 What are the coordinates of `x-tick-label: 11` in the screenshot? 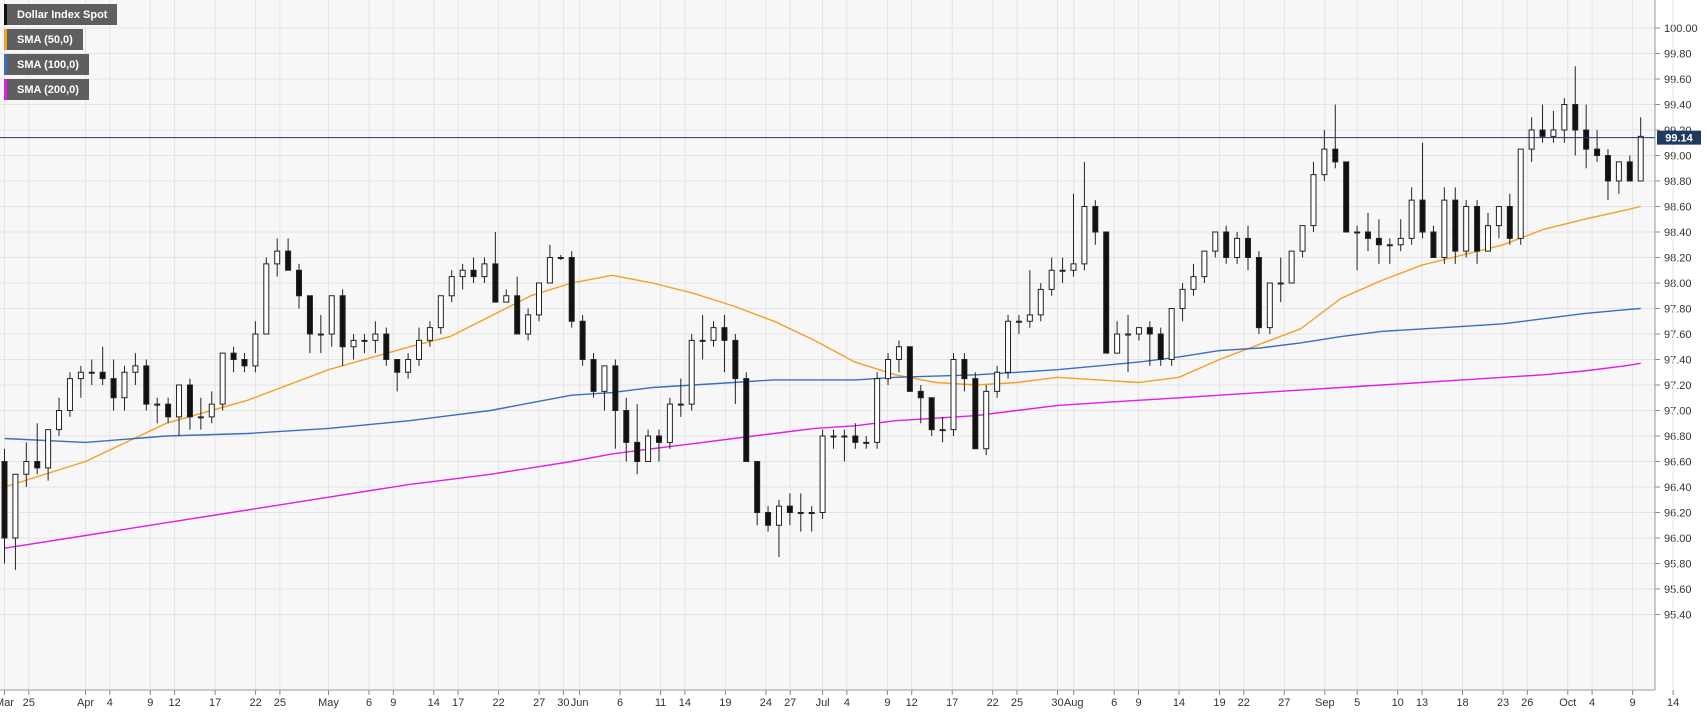 It's located at (660, 703).